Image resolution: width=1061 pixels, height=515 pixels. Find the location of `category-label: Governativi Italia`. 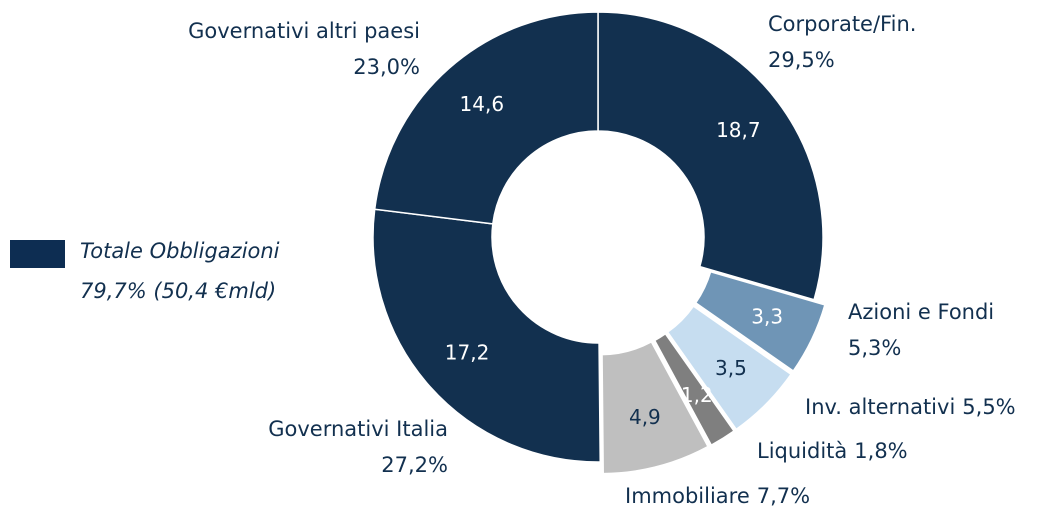

category-label: Governativi Italia is located at coordinates (358, 429).